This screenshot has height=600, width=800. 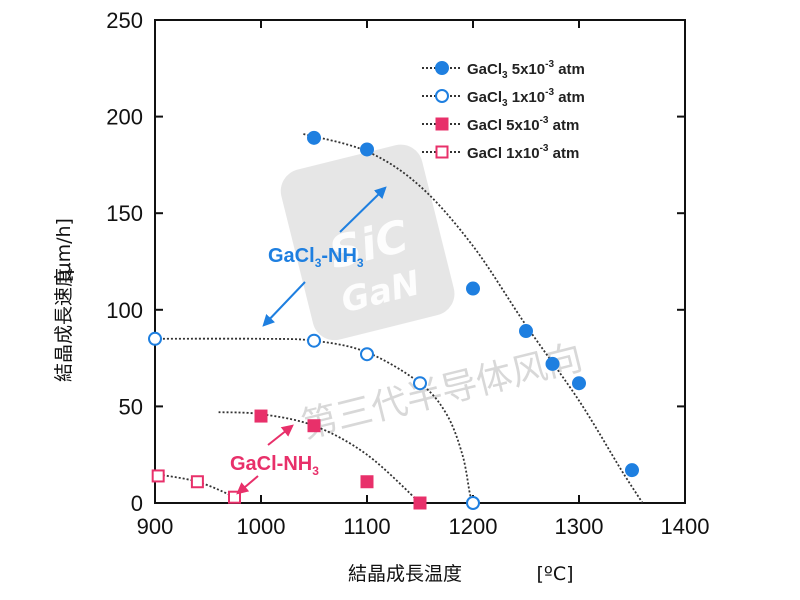 What do you see at coordinates (274, 465) in the screenshot?
I see `annotation-gacl-nh3: GaCl-NH3` at bounding box center [274, 465].